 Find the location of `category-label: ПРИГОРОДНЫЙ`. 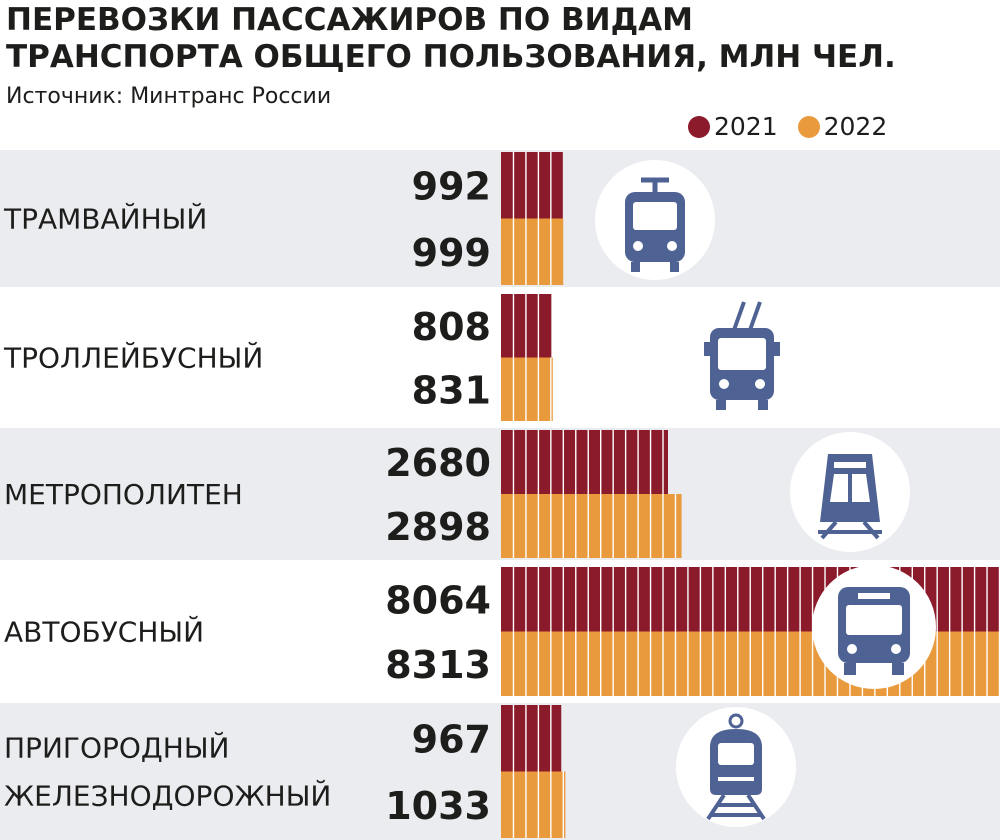

category-label: ПРИГОРОДНЫЙ is located at coordinates (117, 748).